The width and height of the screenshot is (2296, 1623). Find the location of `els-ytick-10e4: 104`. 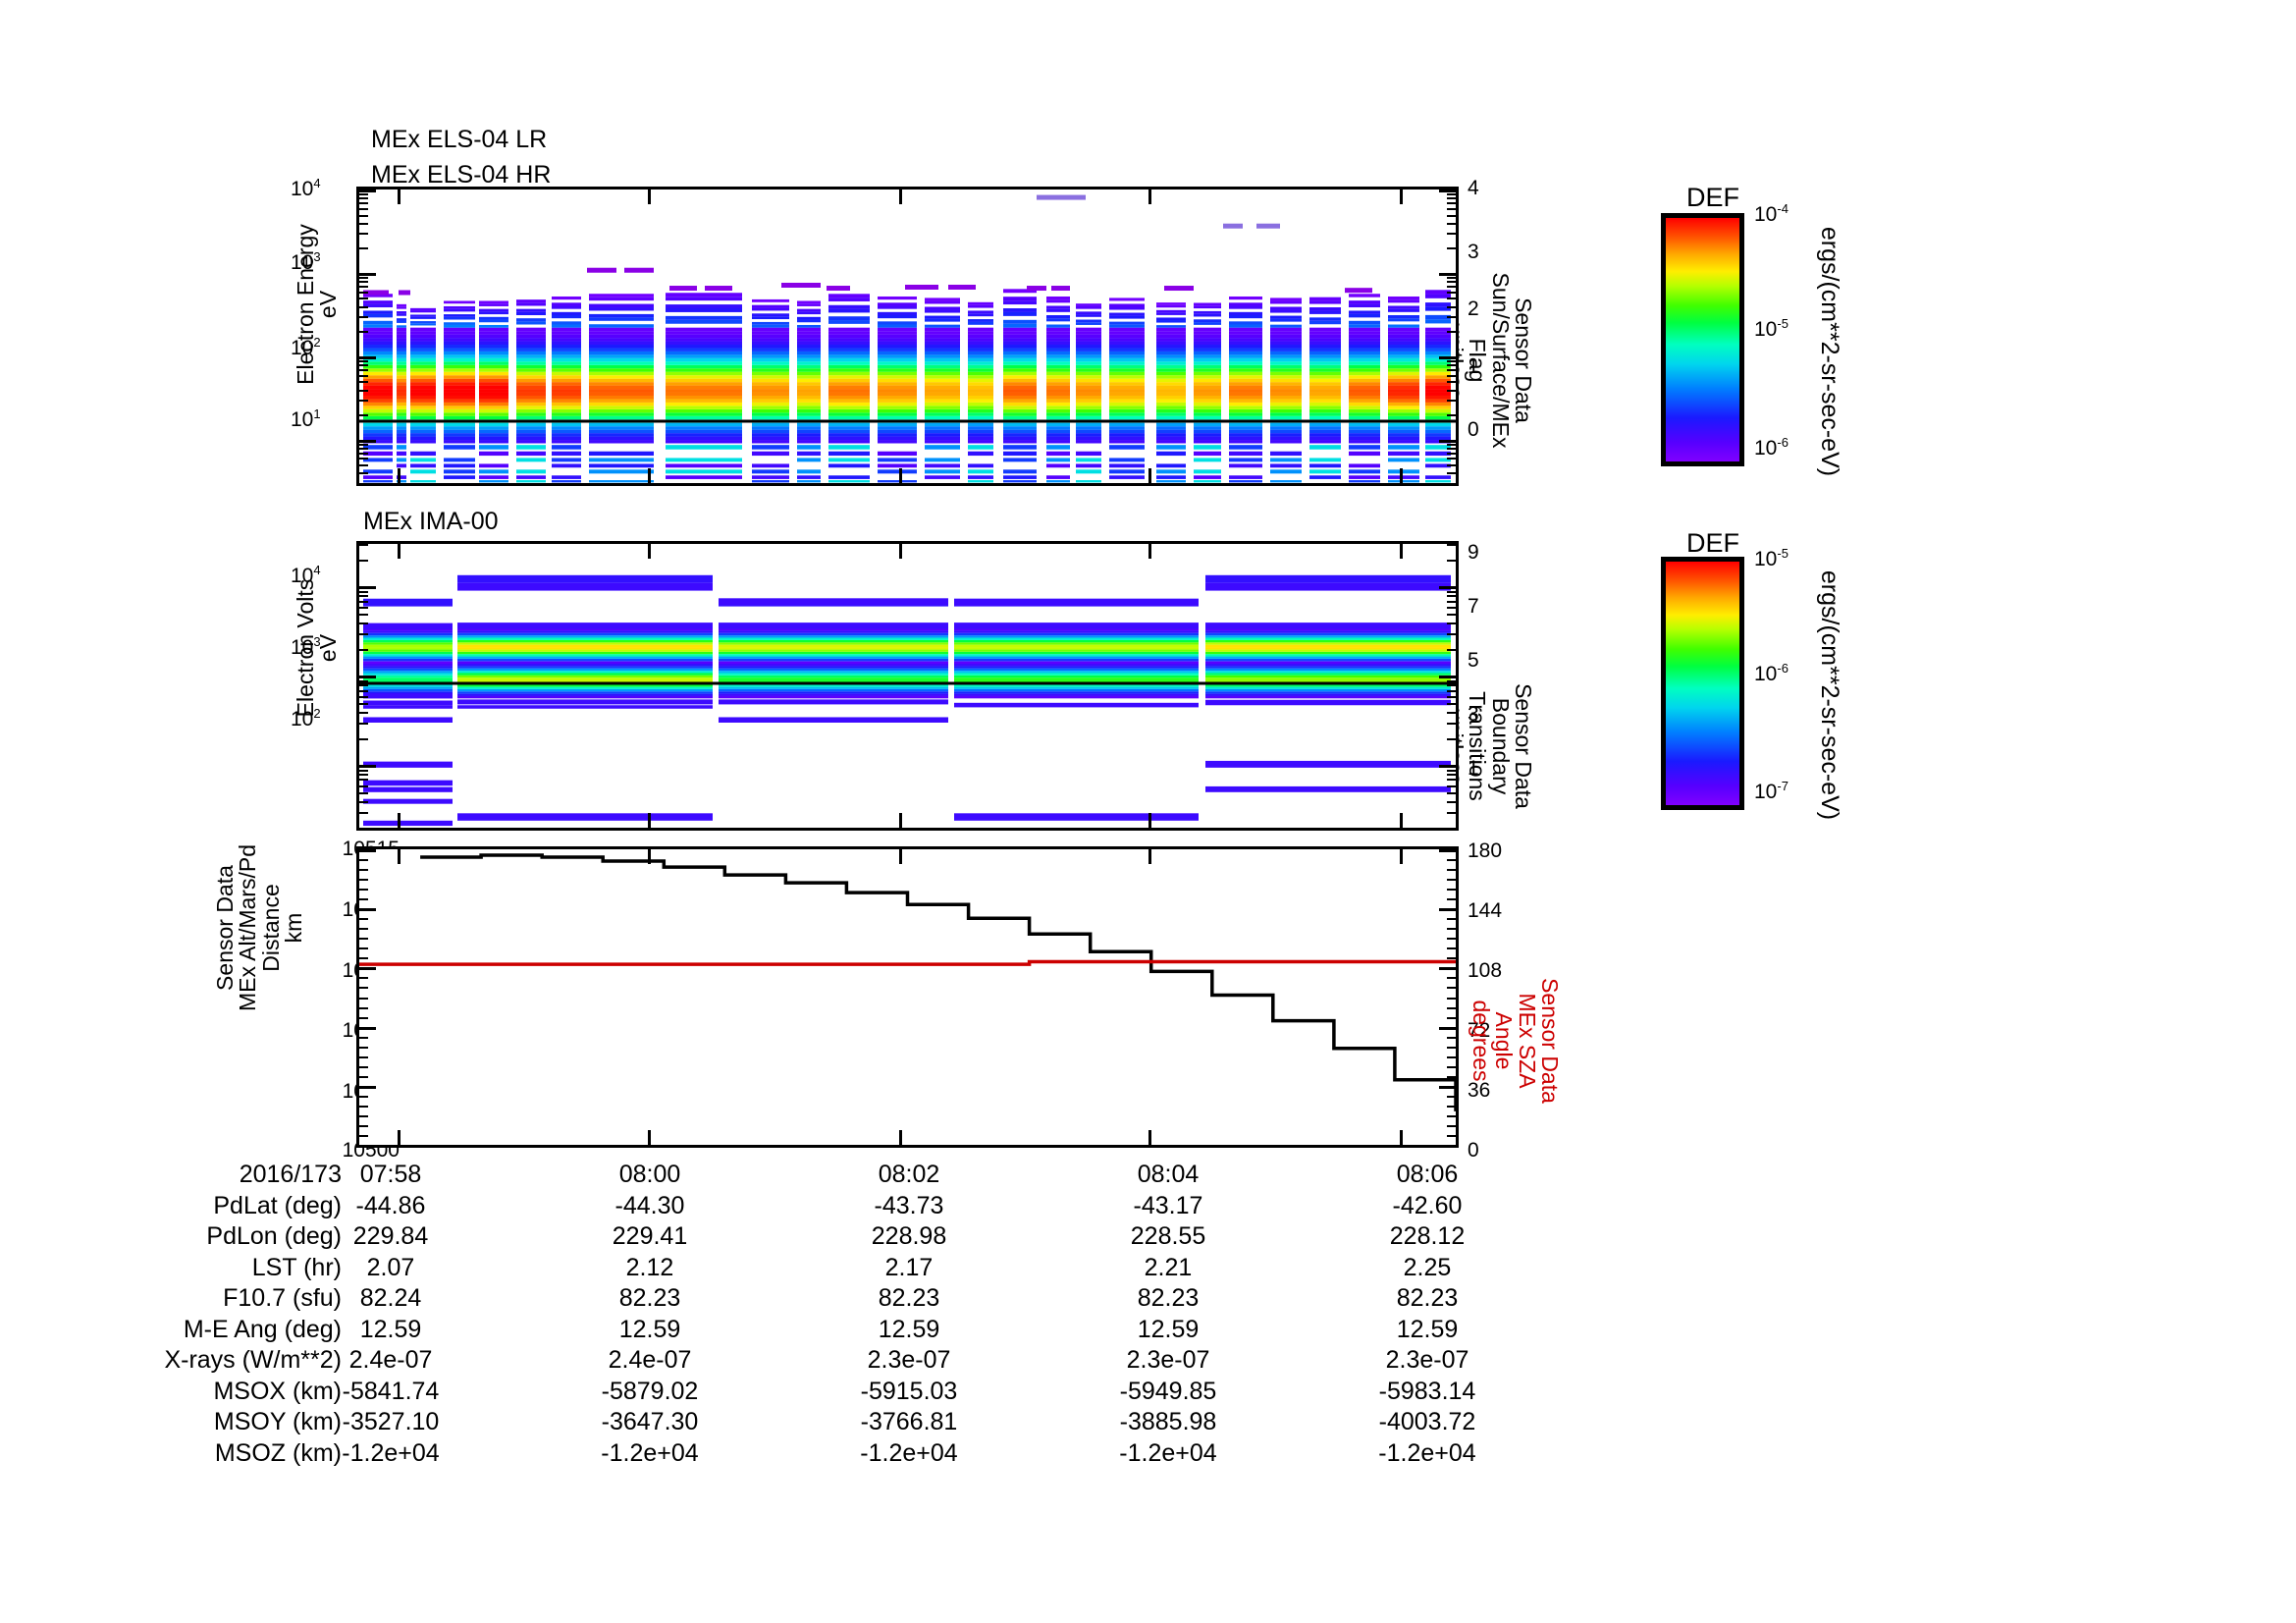

els-ytick-10e4: 104 is located at coordinates (306, 188).